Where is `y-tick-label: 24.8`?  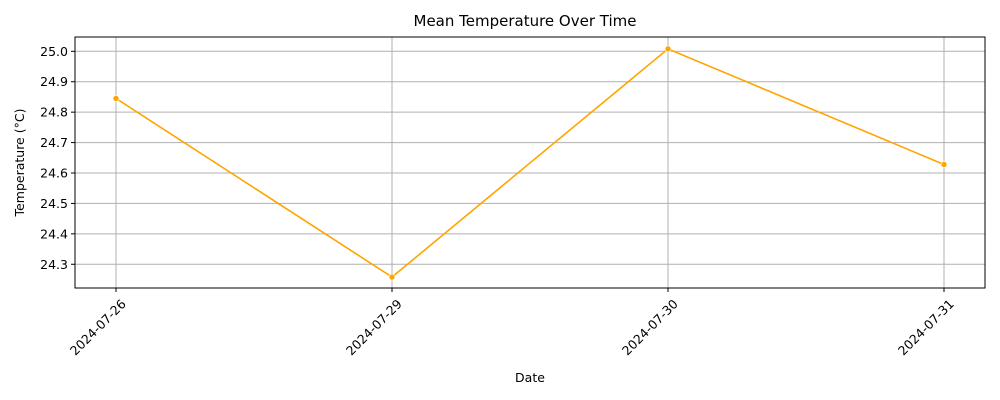 y-tick-label: 24.8 is located at coordinates (54, 112).